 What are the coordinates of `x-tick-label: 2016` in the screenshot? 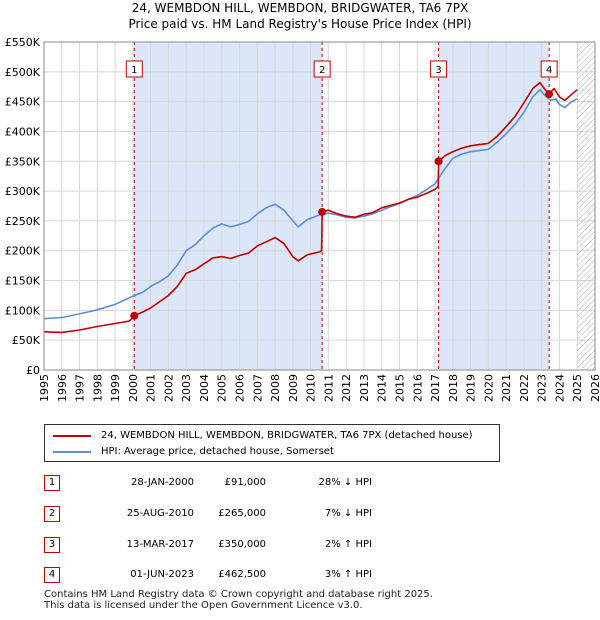 It's located at (417, 388).